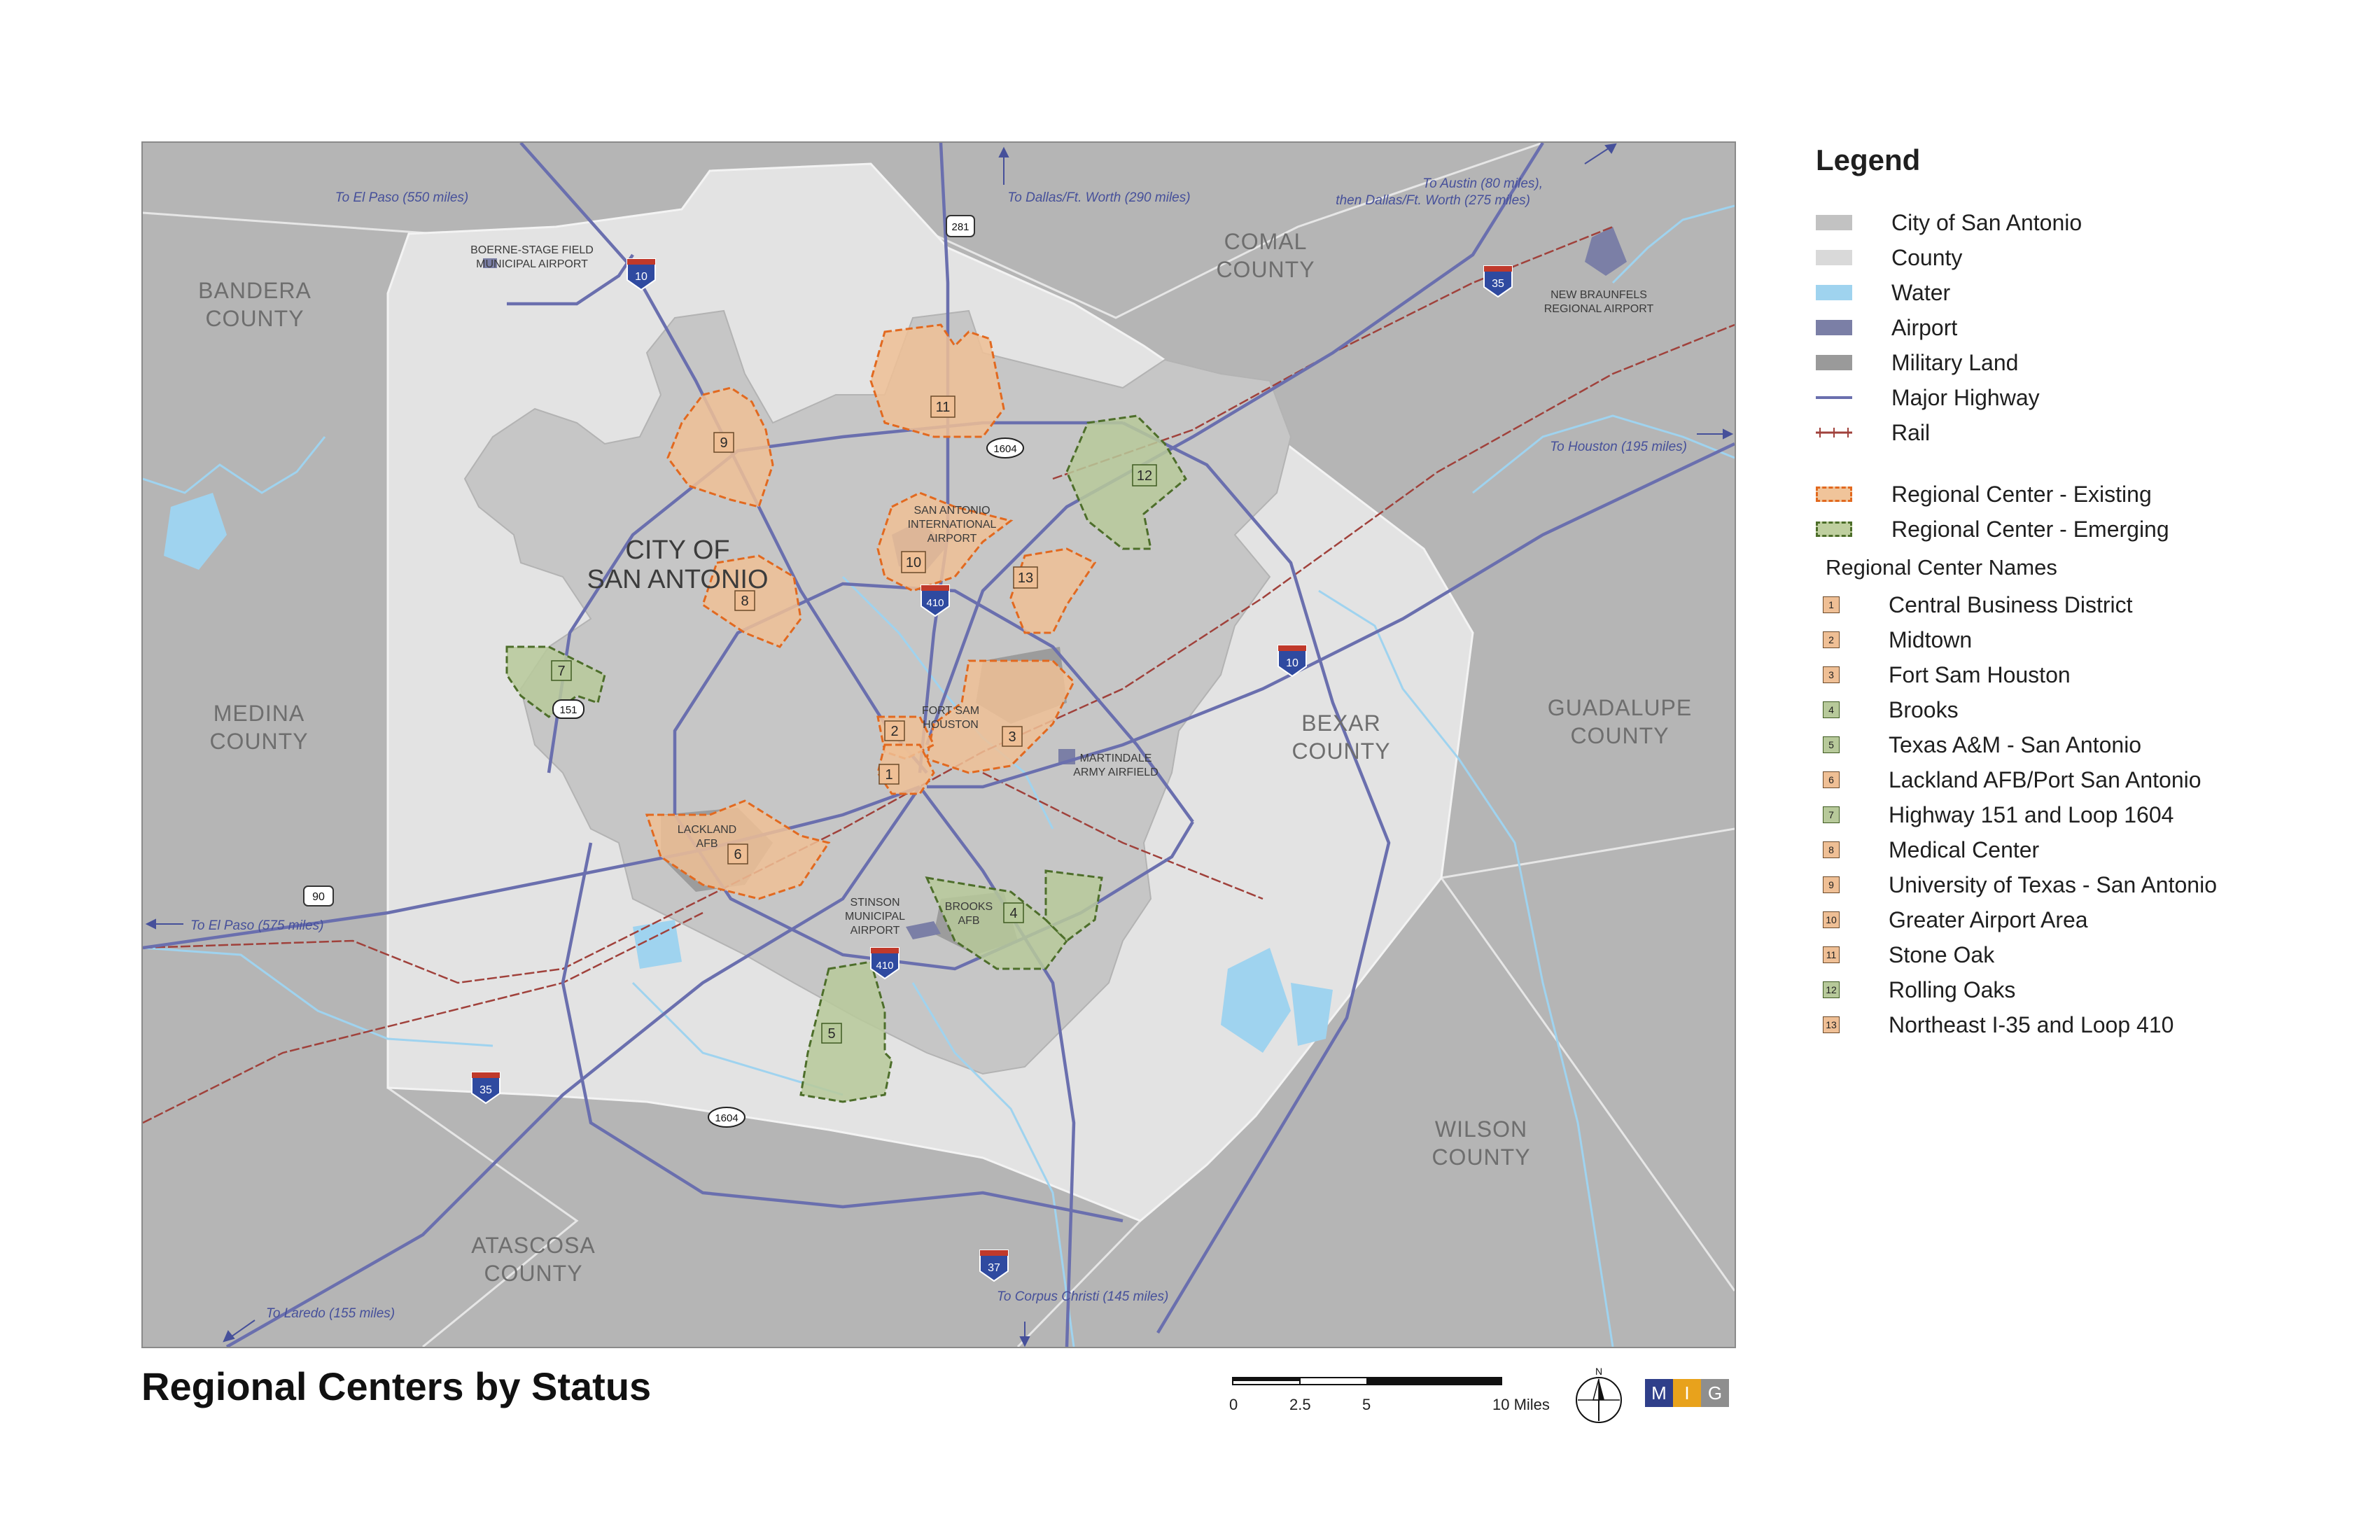 This screenshot has width=2380, height=1540. What do you see at coordinates (1831, 604) in the screenshot?
I see `center-number-box: 1` at bounding box center [1831, 604].